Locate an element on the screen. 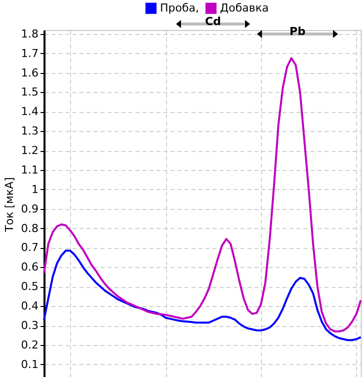 This screenshot has width=364, height=377. y-axis-title: Ток [мкА] is located at coordinates (9, 205).